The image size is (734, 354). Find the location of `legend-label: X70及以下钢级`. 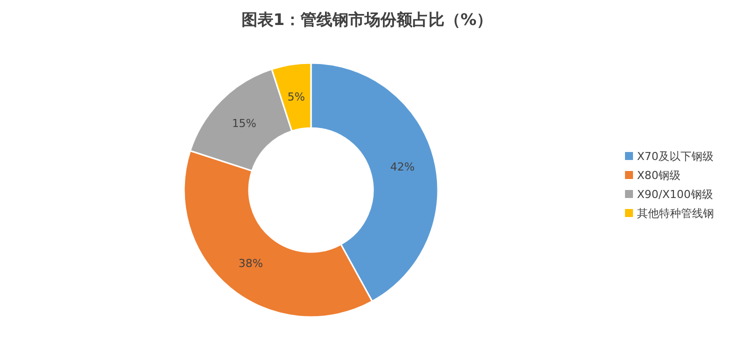

legend-label: X70及以下钢级 is located at coordinates (675, 156).